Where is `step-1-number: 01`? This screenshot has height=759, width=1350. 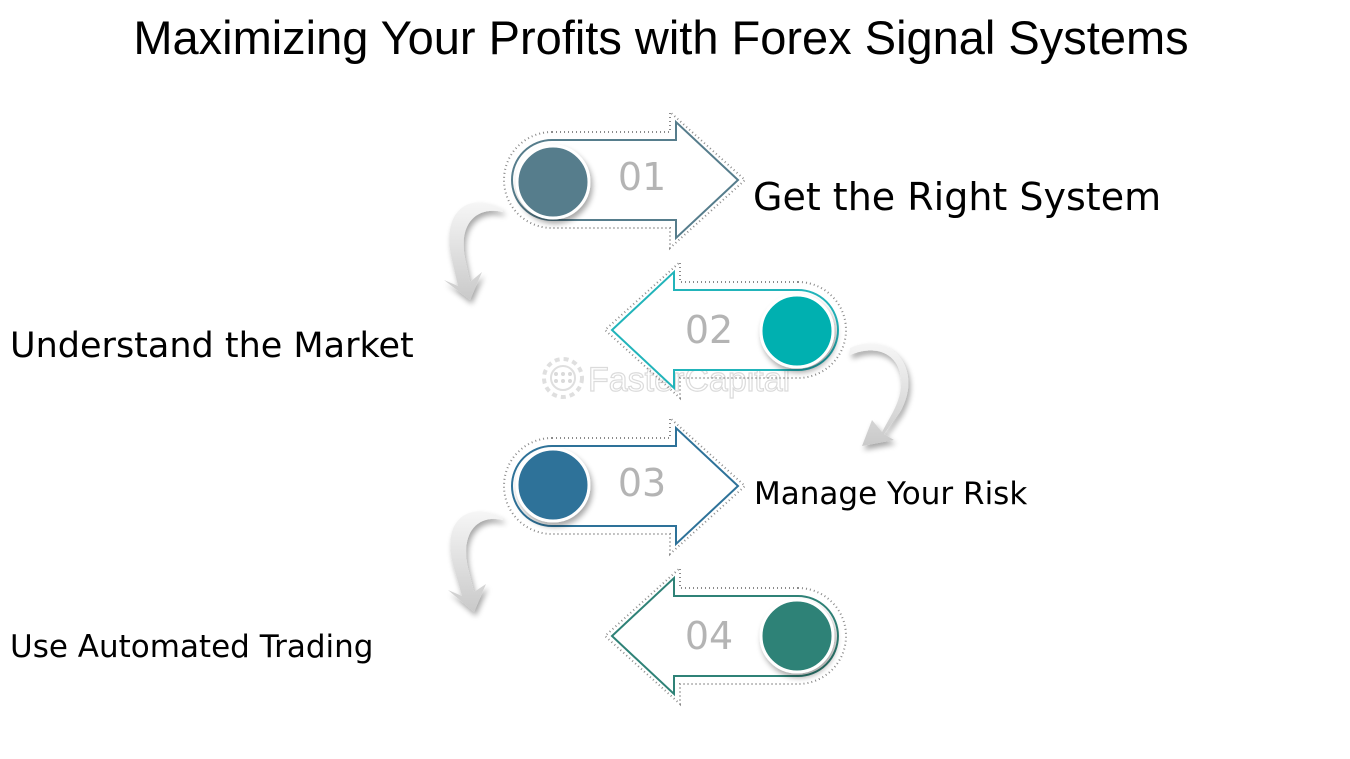
step-1-number: 01 is located at coordinates (642, 177).